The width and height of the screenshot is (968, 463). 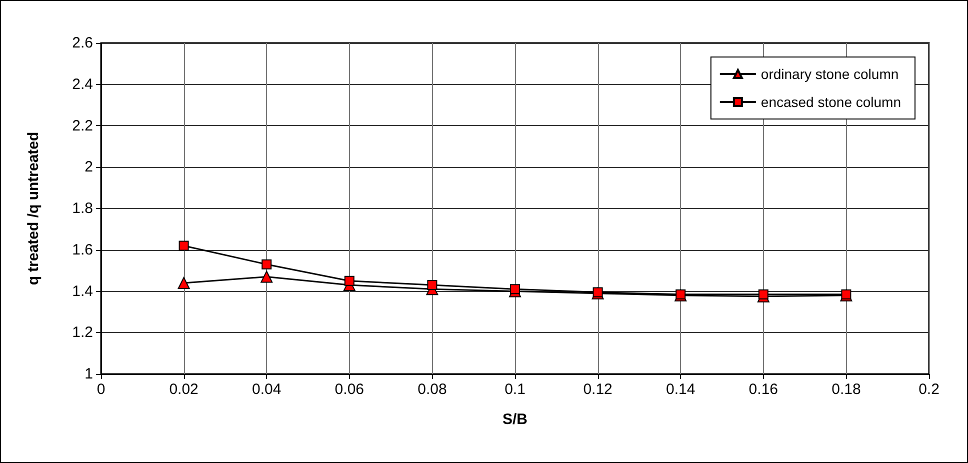 What do you see at coordinates (88, 167) in the screenshot?
I see `y-tick-label: 2` at bounding box center [88, 167].